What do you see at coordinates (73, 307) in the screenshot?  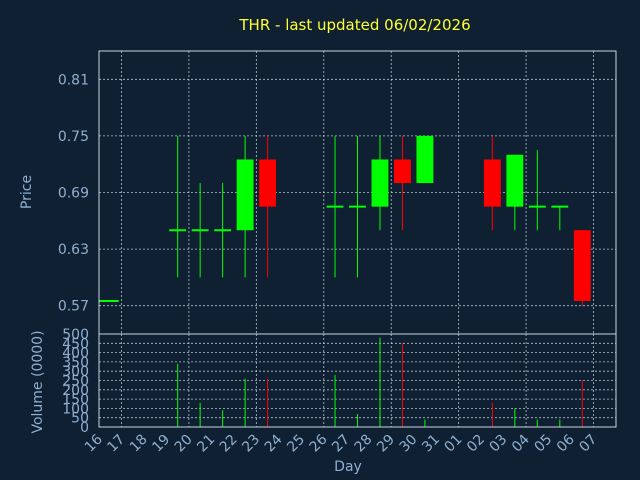 I see `price-tick-label: 0.57` at bounding box center [73, 307].